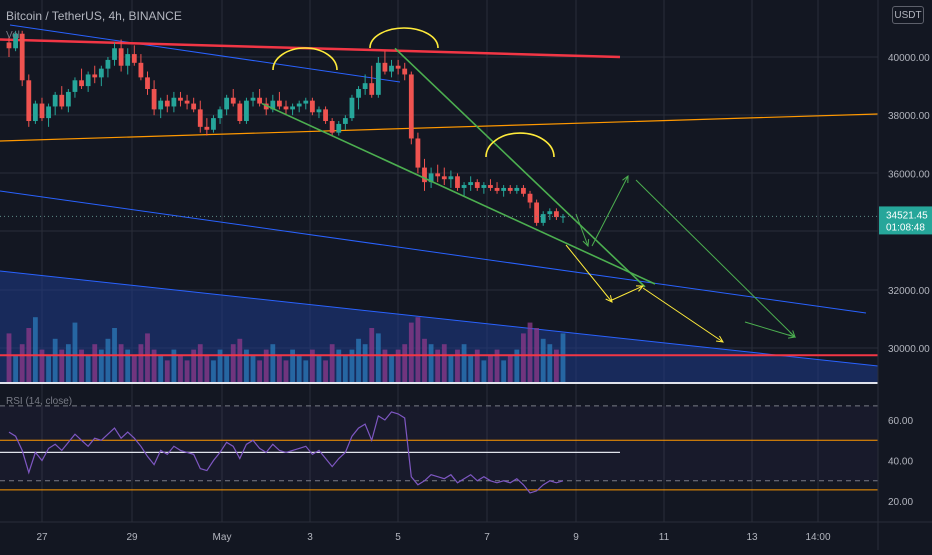  I want to click on rsi-tick-label: 60.00, so click(900, 421).